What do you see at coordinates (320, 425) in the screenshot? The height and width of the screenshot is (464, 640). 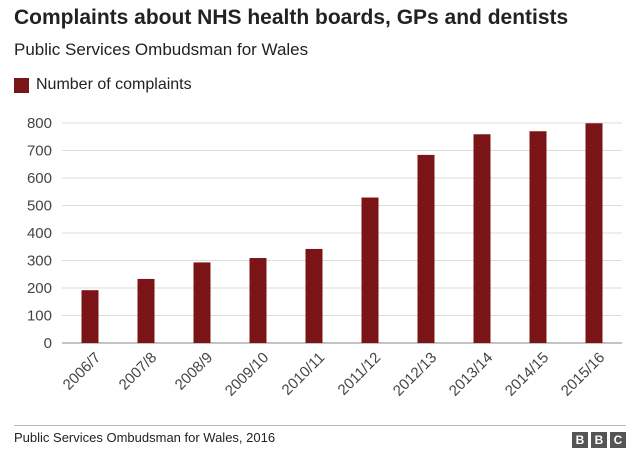 I see `footer-divider` at bounding box center [320, 425].